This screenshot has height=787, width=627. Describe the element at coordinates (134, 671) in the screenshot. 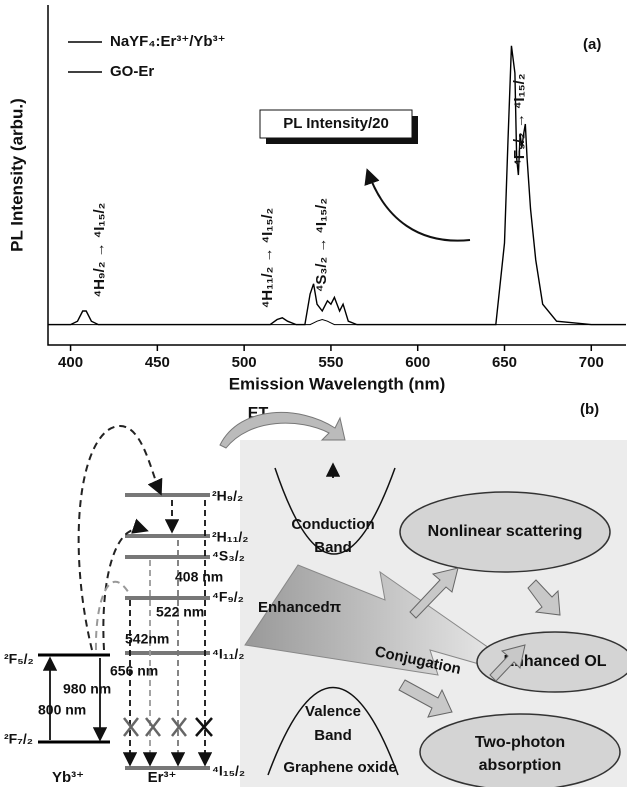

I see `wavelength-label: 656 nm` at that location.